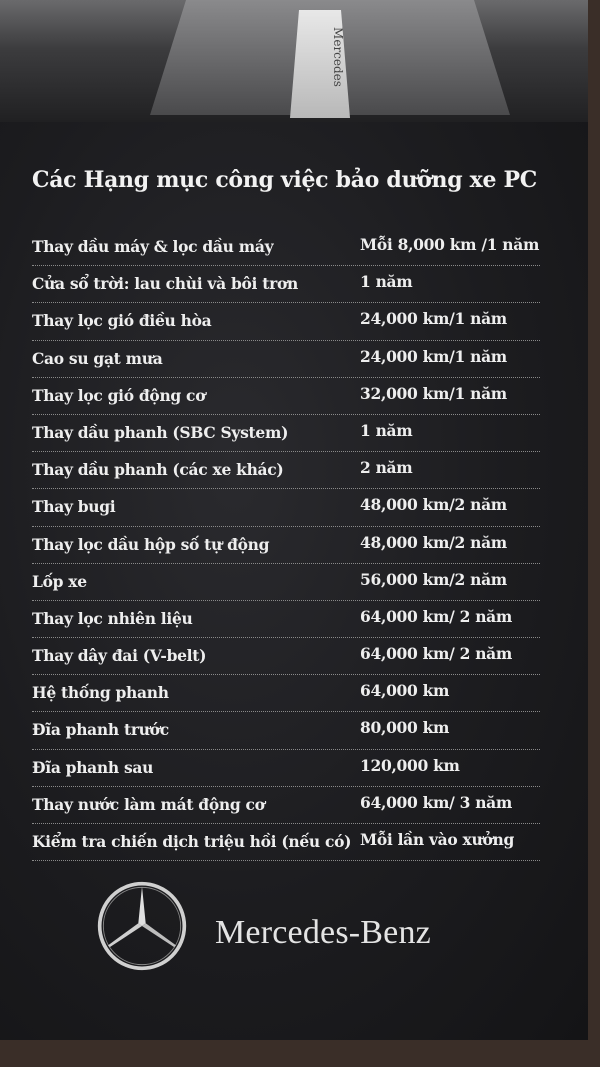  I want to click on item-interval: 56,000 km/2 năm, so click(433, 579).